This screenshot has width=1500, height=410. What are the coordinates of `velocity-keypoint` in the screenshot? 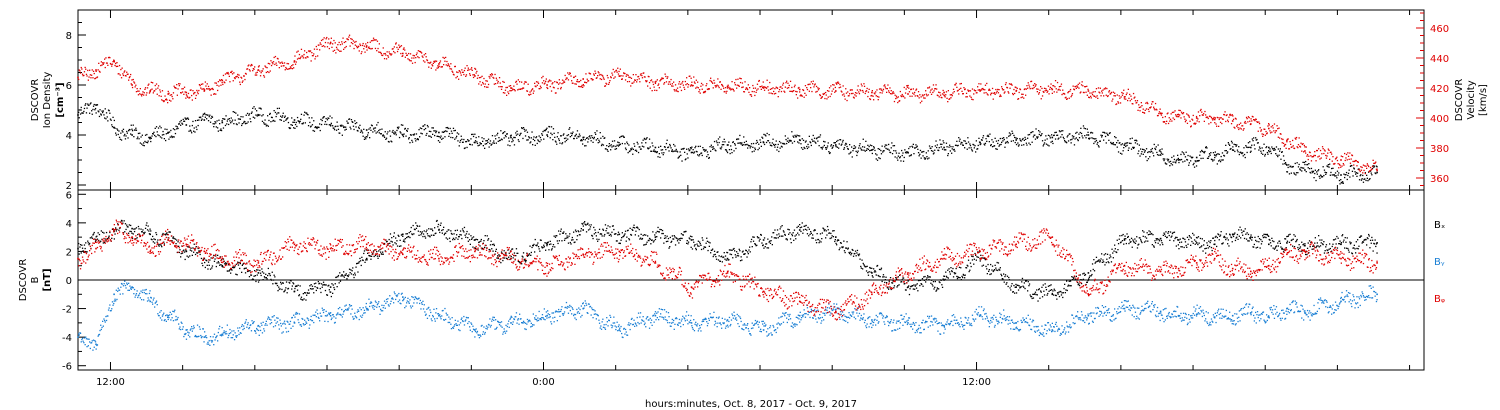 It's located at (1269, 128).